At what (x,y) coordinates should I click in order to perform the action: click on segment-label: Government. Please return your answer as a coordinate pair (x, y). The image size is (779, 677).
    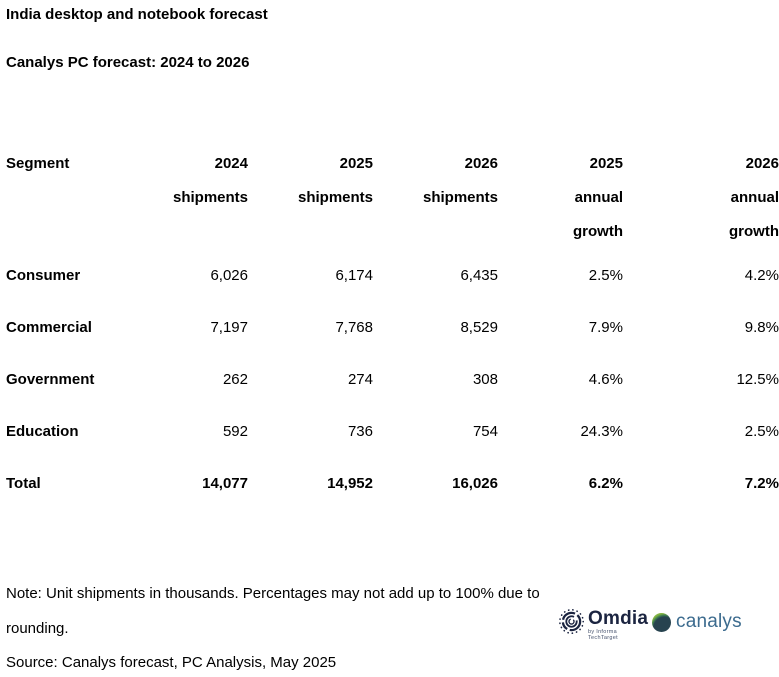
    Looking at the image, I should click on (50, 379).